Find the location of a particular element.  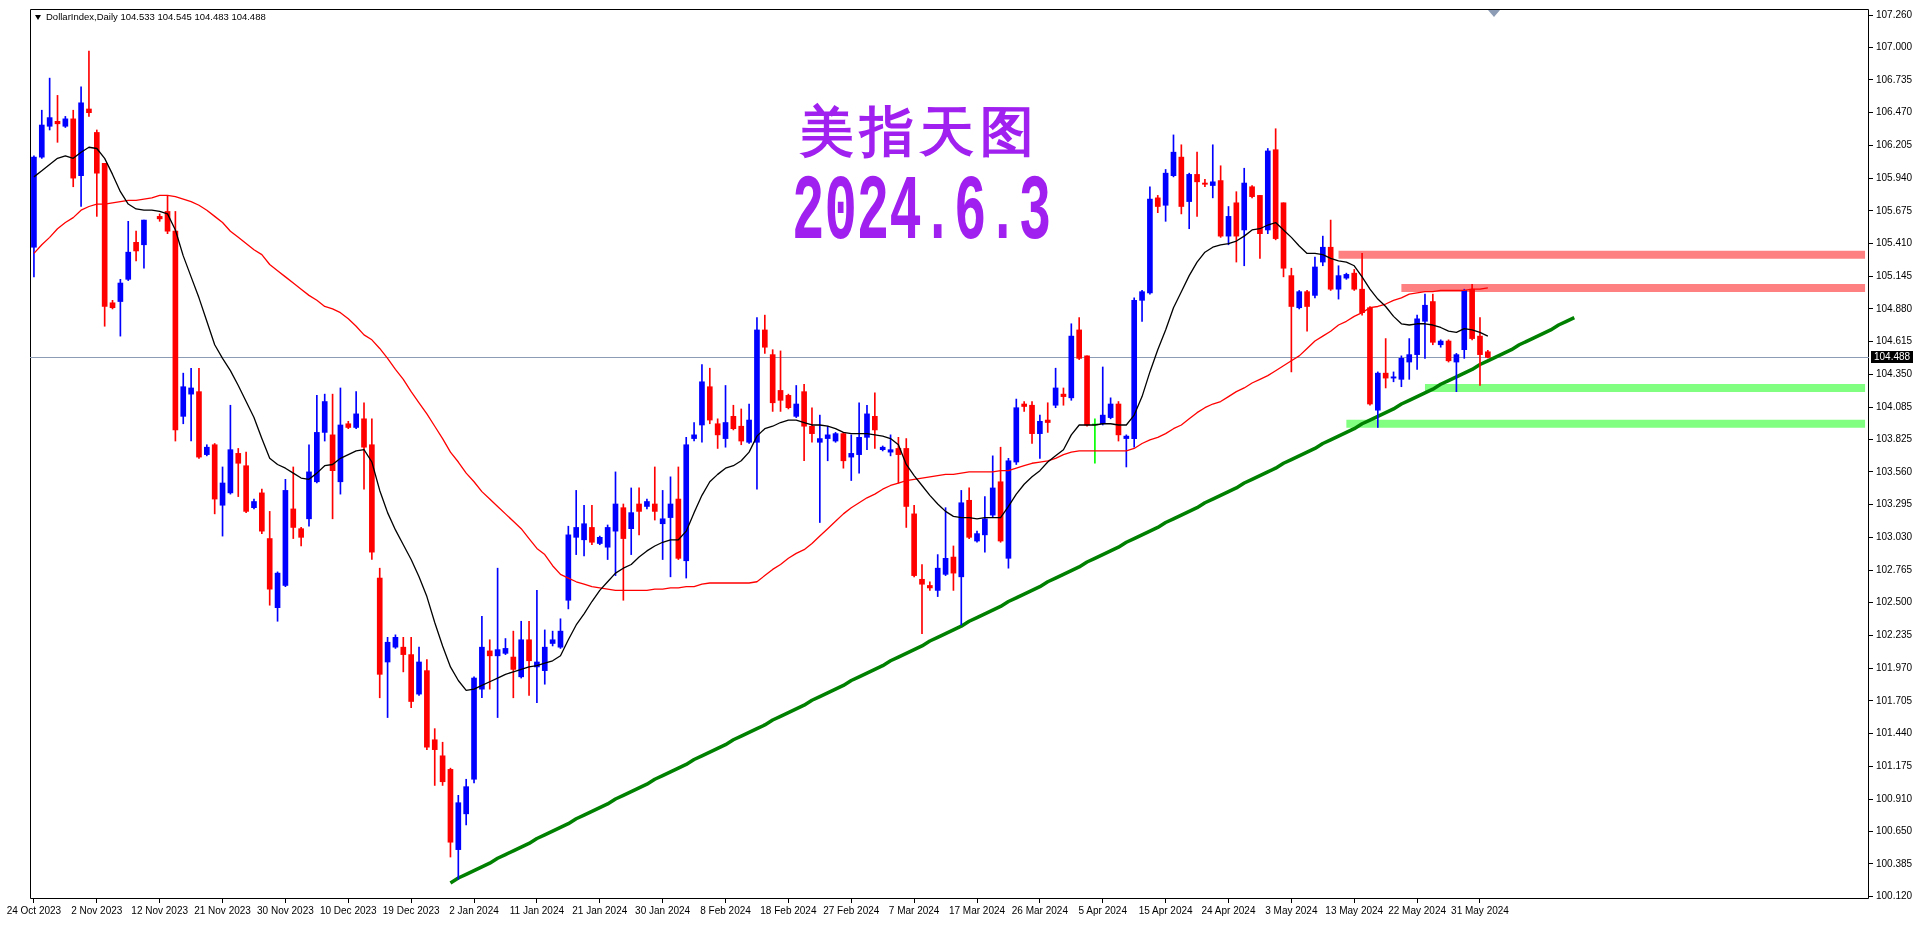

y-tick-label: 106.205 is located at coordinates (1894, 145).